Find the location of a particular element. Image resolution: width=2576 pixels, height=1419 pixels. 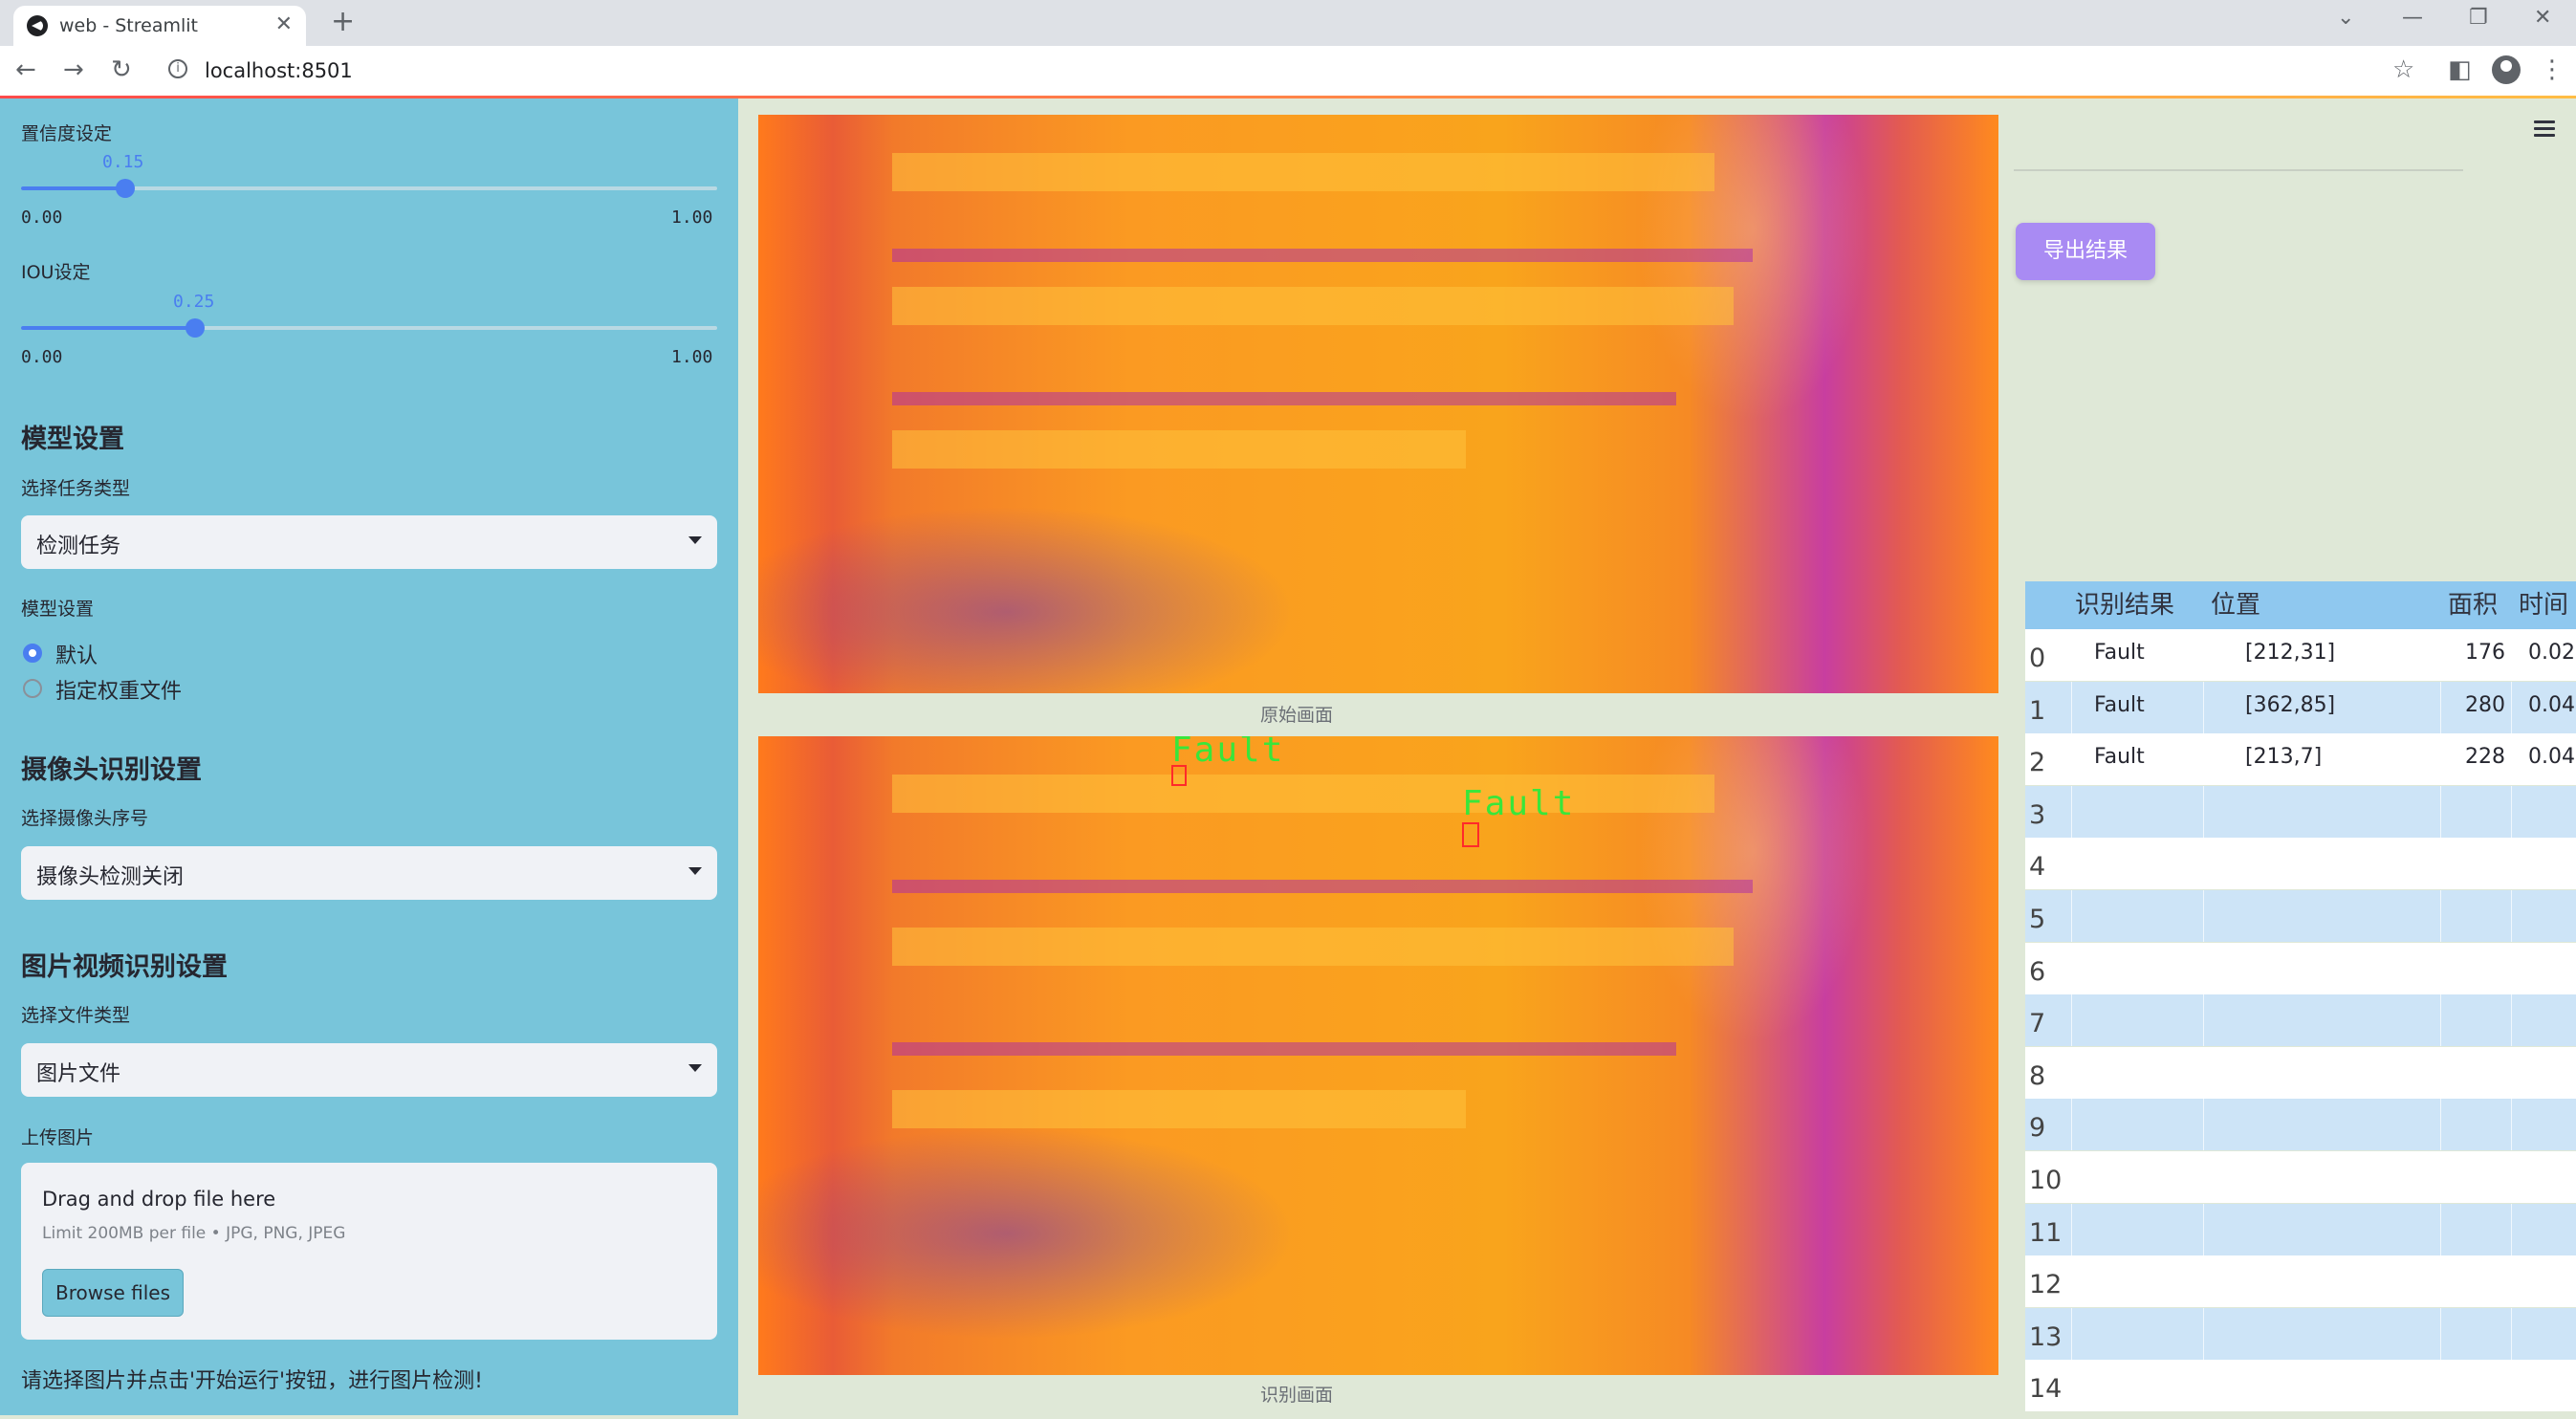

radio-weights-file-label: 指定权重文件 is located at coordinates (119, 692).